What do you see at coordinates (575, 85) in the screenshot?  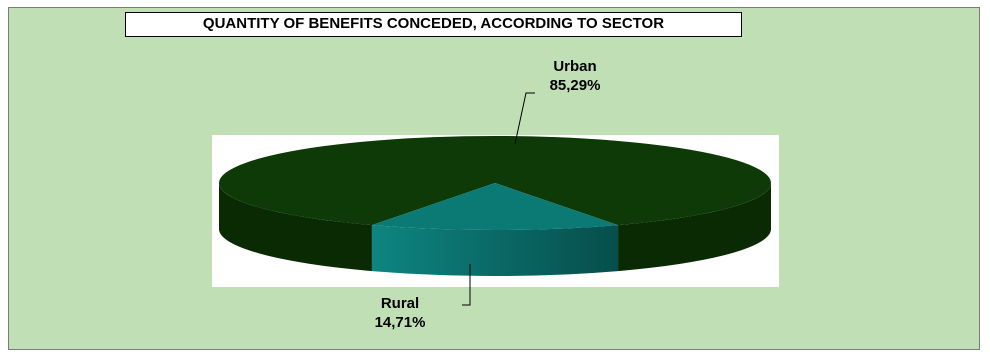 I see `slice-value-urban: 85,29%` at bounding box center [575, 85].